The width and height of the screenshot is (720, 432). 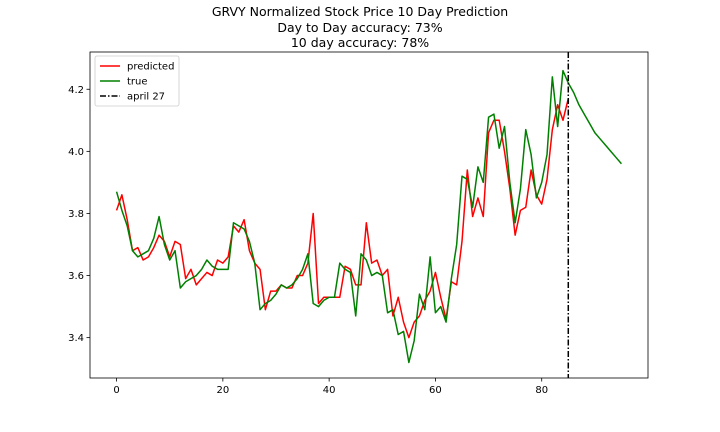 I want to click on legend-label-true: true, so click(x=137, y=82).